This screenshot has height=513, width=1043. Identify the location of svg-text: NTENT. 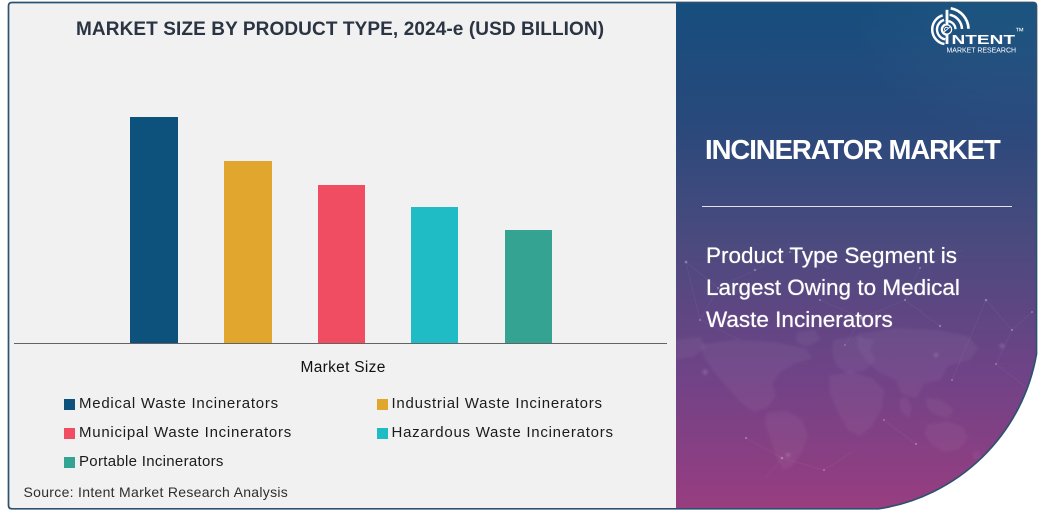
(984, 39).